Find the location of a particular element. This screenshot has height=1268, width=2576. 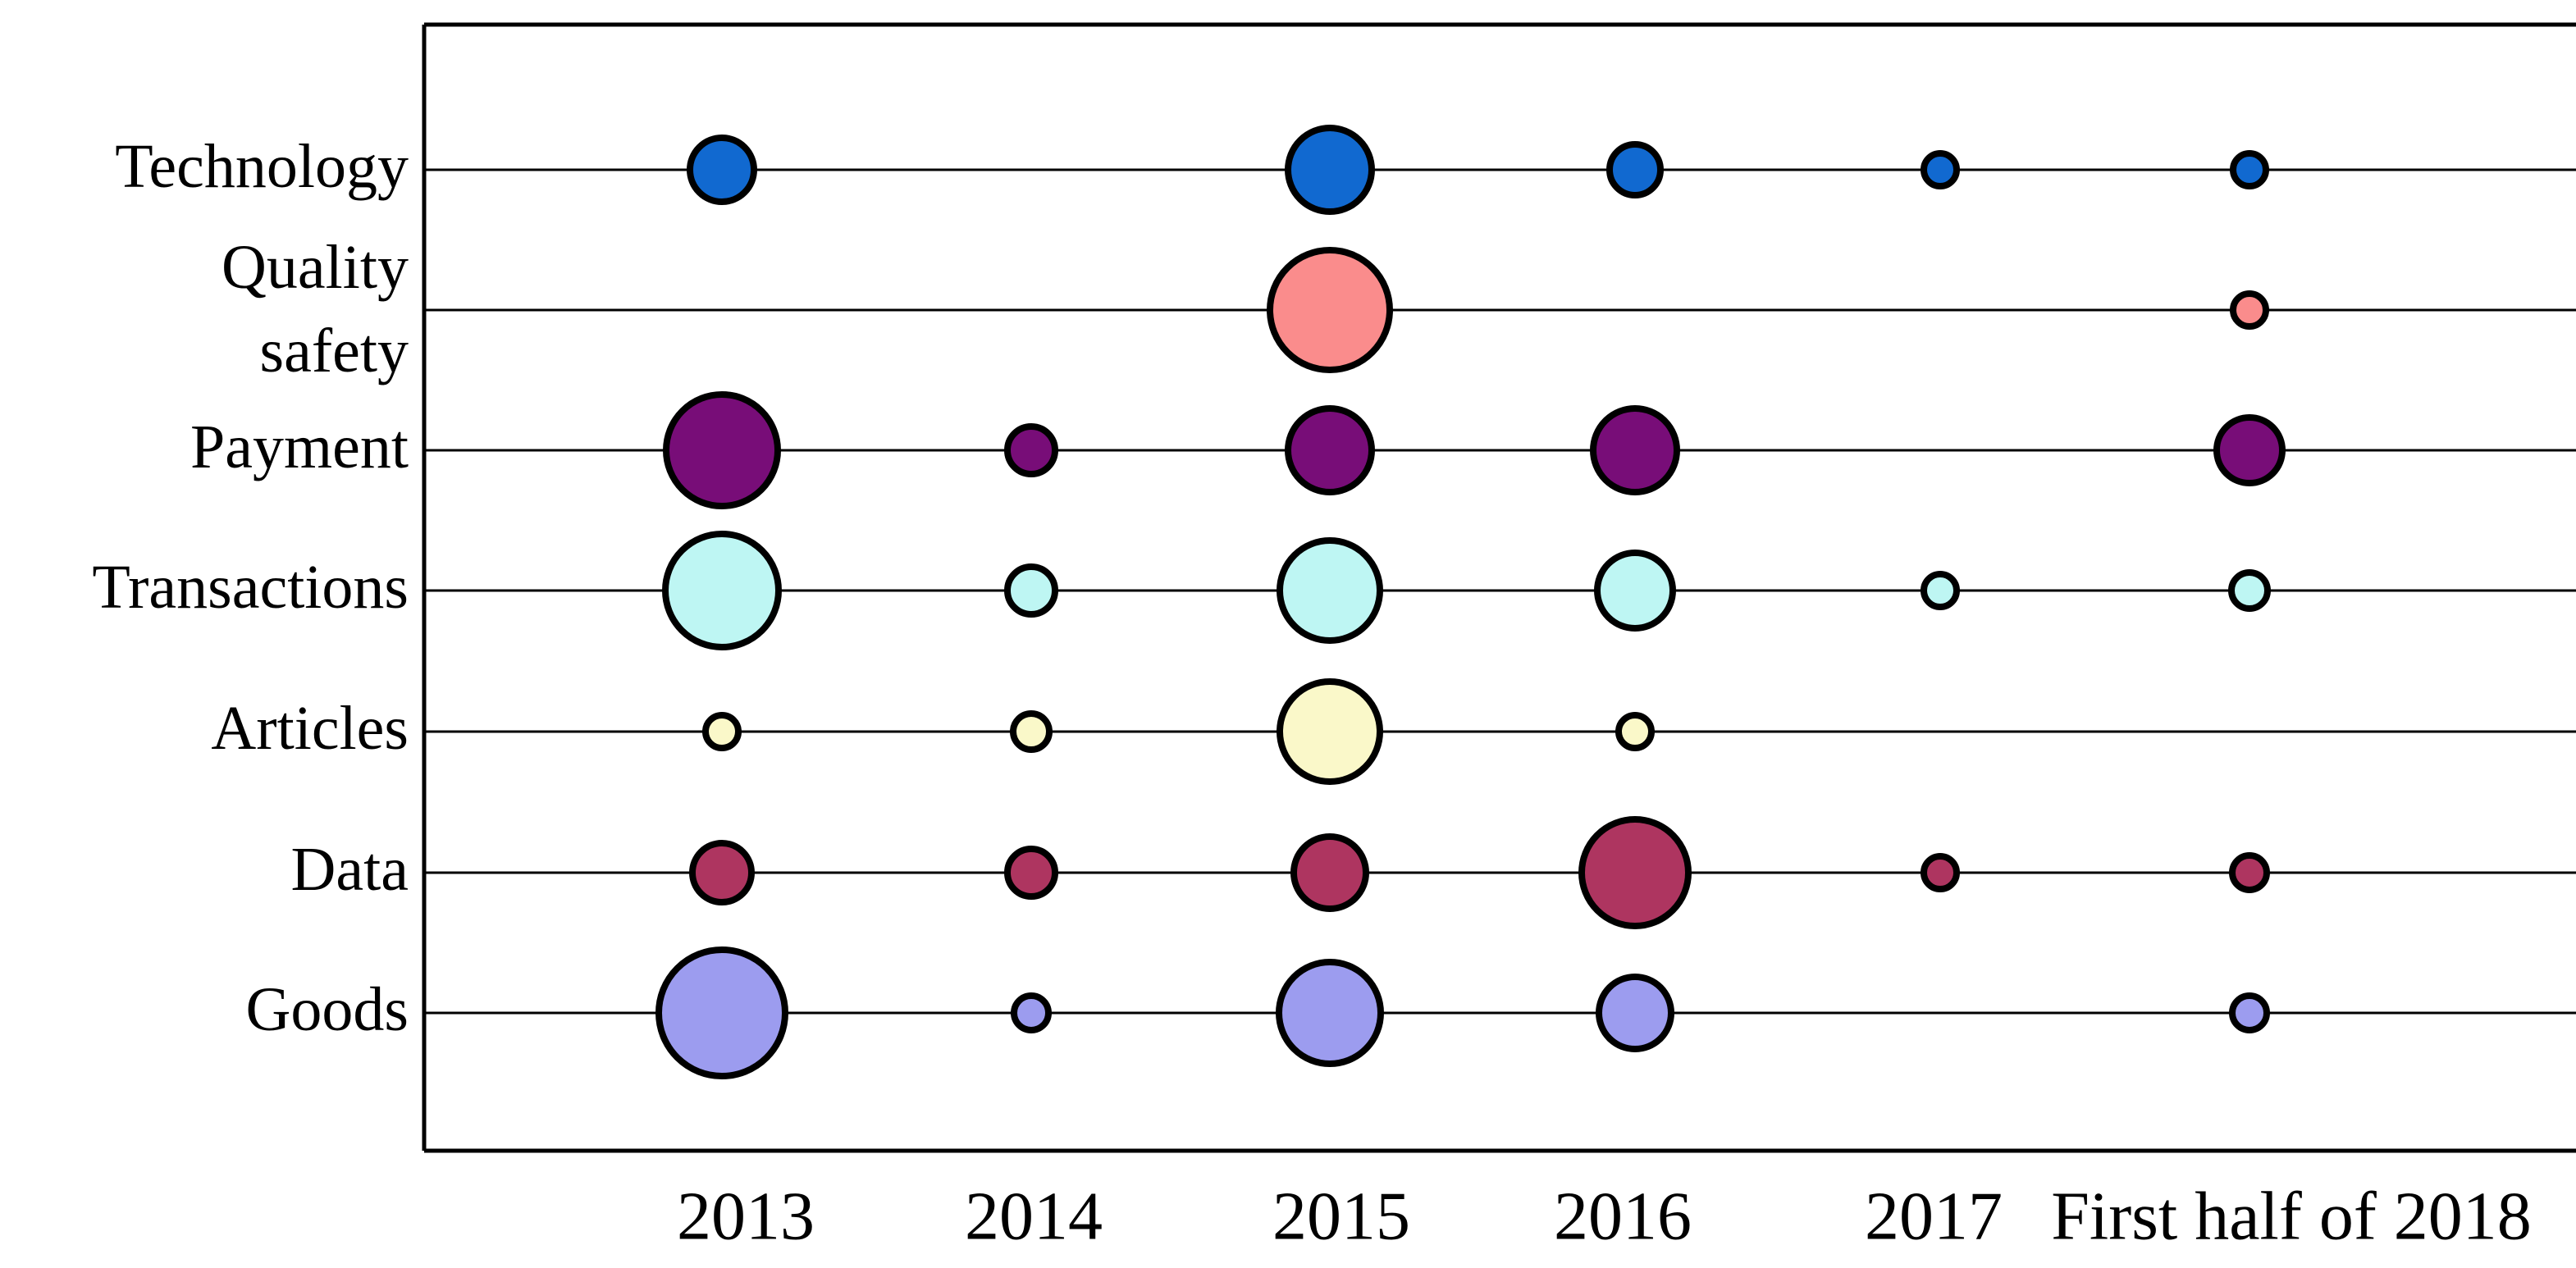

row-label-quality: Quality is located at coordinates (316, 268).